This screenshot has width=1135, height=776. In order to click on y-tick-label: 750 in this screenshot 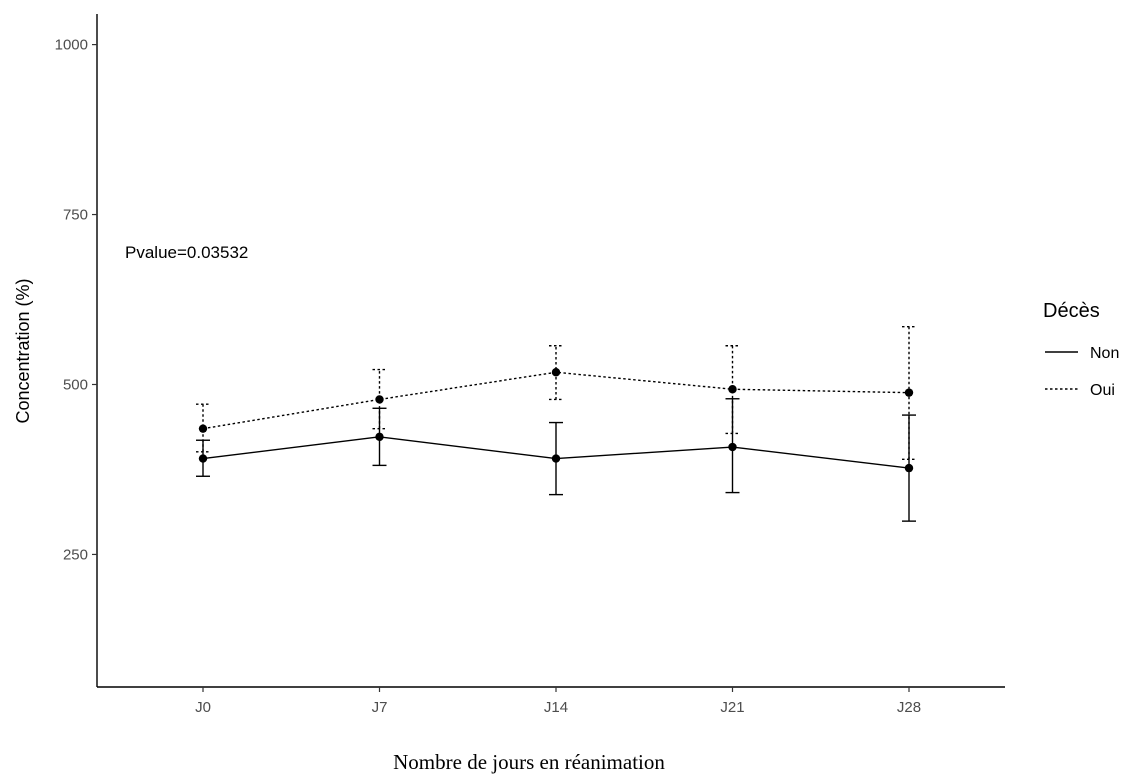, I will do `click(75, 215)`.